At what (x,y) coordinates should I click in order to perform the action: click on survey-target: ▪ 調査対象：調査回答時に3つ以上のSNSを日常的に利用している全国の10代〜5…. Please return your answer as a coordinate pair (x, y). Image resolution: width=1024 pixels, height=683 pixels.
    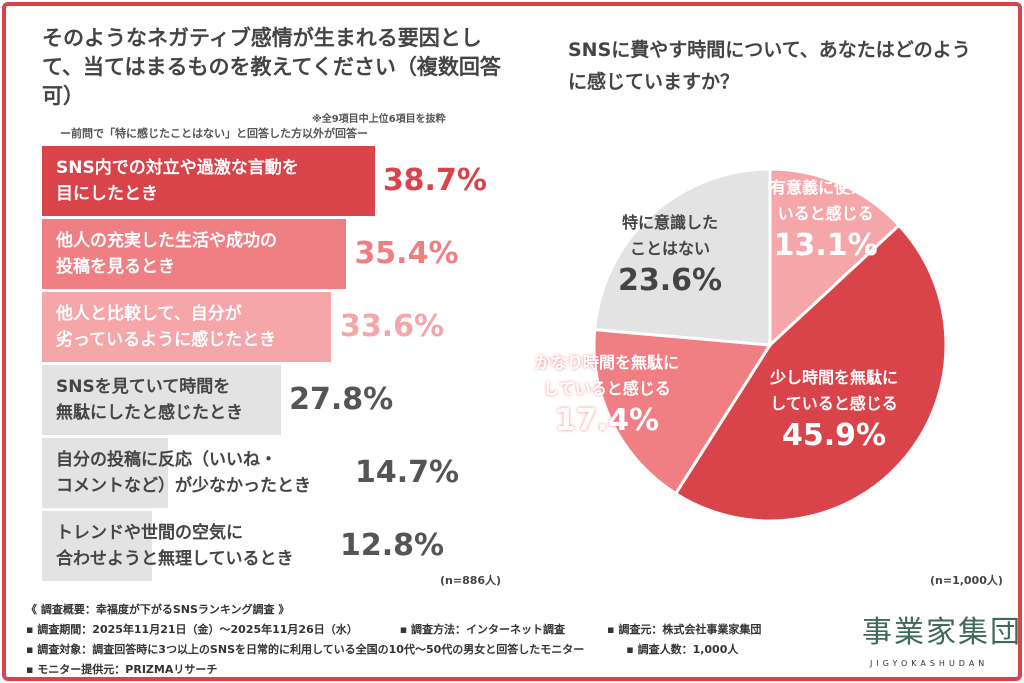
    Looking at the image, I should click on (305, 649).